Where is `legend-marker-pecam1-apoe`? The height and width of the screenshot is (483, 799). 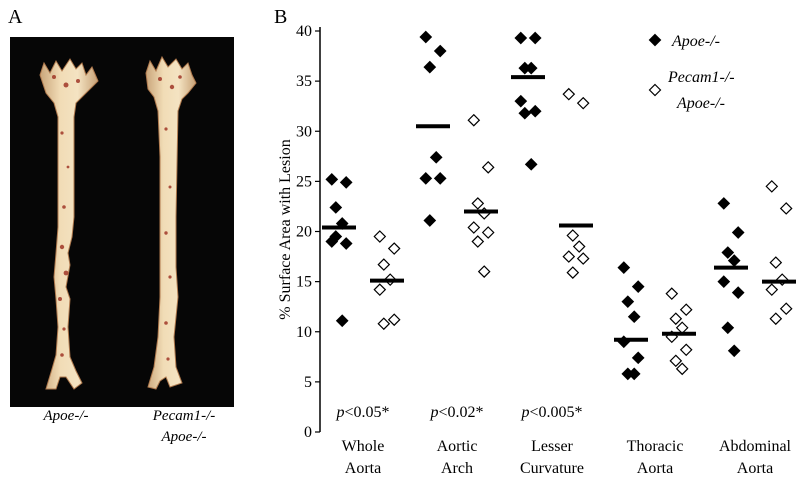
legend-marker-pecam1-apoe is located at coordinates (655, 90).